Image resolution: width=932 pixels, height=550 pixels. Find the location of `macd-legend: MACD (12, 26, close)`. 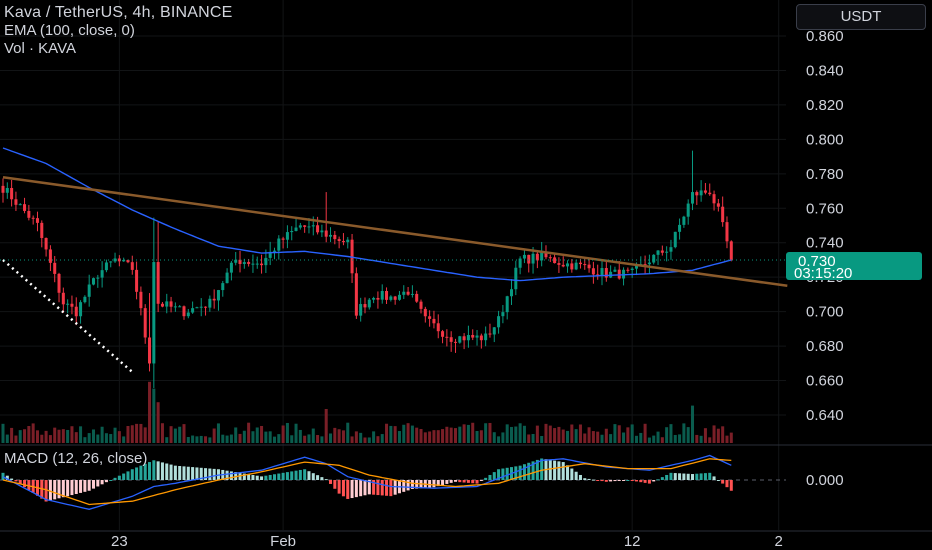

macd-legend: MACD (12, 26, close) is located at coordinates (76, 458).